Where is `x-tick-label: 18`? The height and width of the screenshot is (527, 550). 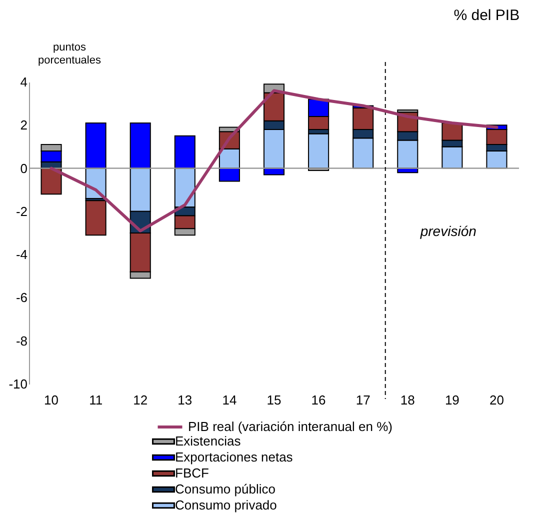
x-tick-label: 18 is located at coordinates (407, 400).